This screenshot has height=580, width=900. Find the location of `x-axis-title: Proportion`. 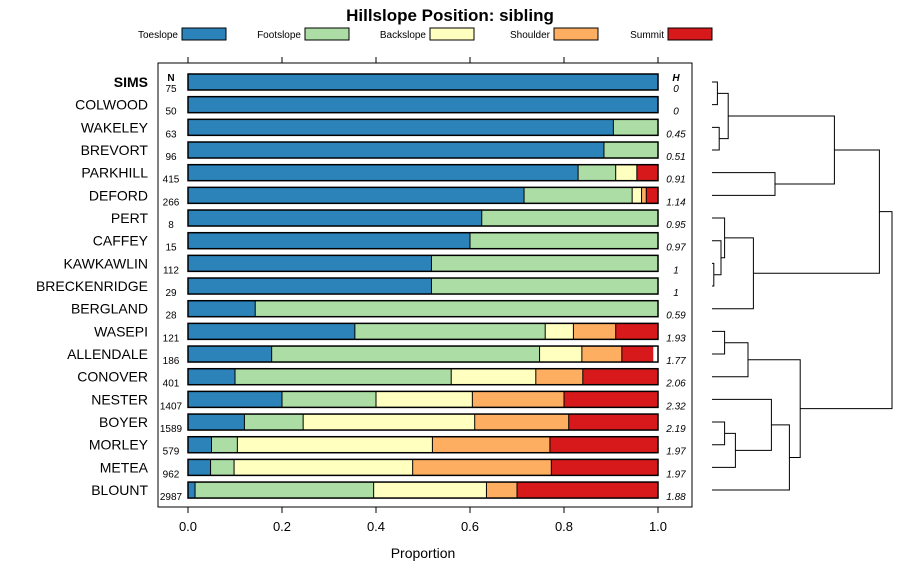

x-axis-title: Proportion is located at coordinates (423, 553).